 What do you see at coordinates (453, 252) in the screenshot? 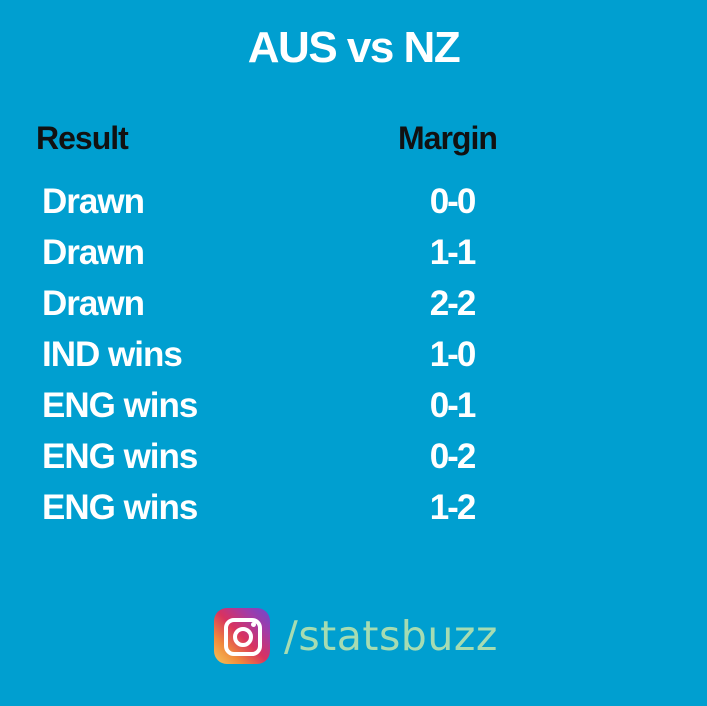
I see `margin-cell: 1-1` at bounding box center [453, 252].